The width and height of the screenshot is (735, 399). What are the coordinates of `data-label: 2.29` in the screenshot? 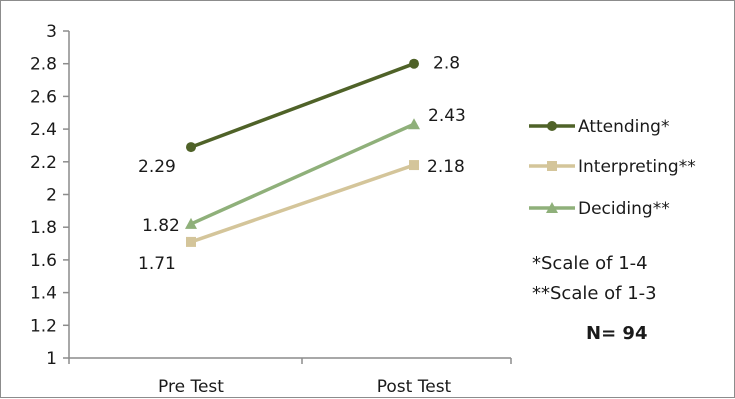 It's located at (157, 167).